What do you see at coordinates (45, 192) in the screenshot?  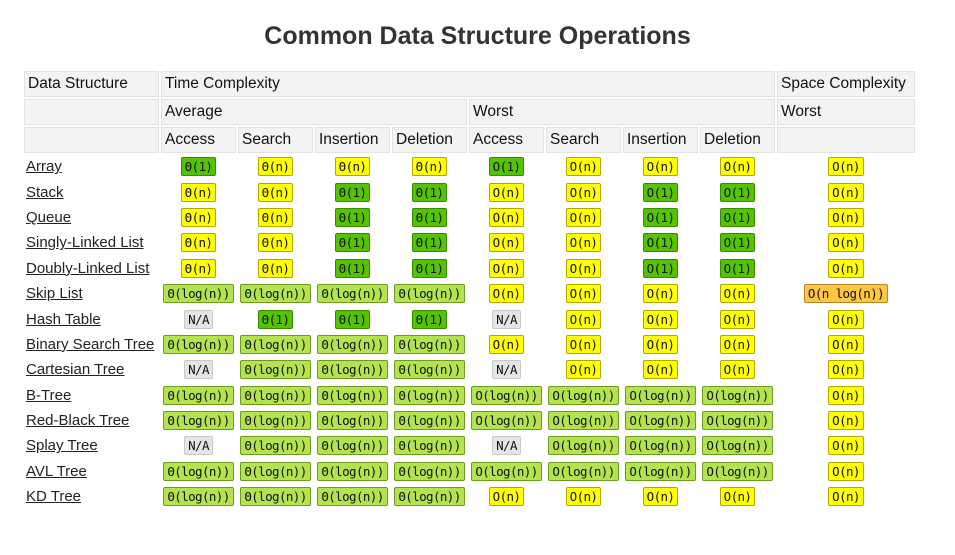 I see `data-structure-link: Stack` at bounding box center [45, 192].